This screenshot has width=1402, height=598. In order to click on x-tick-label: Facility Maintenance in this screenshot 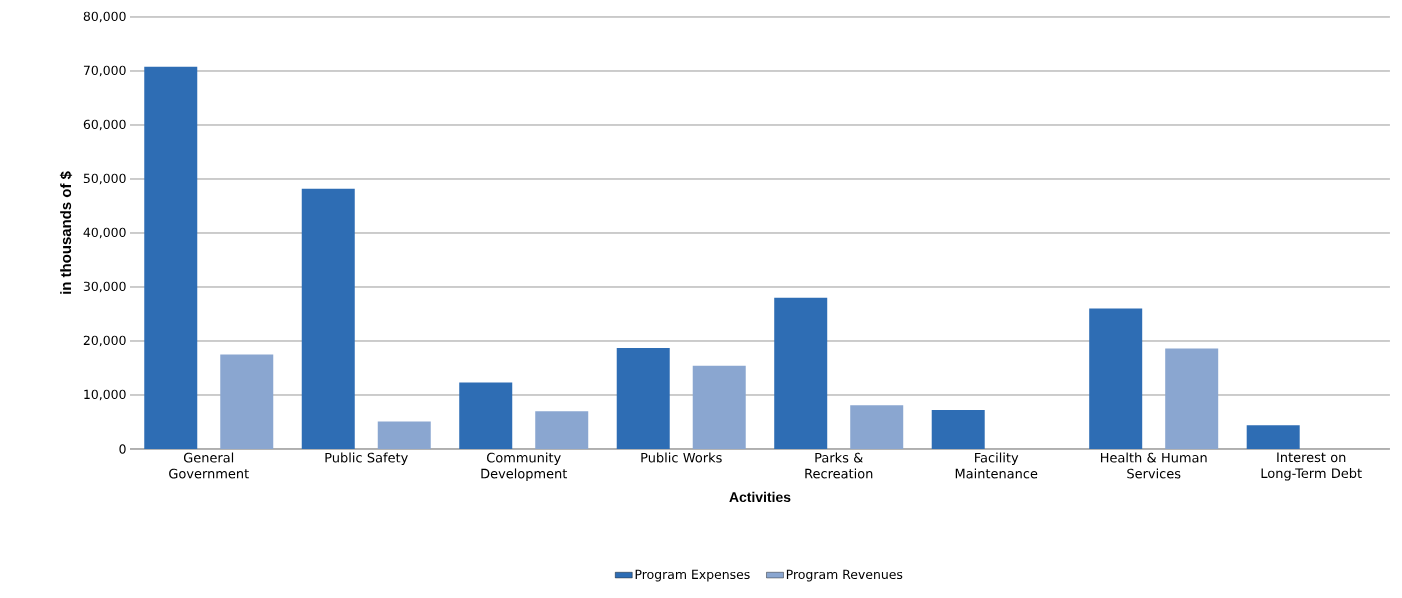, I will do `click(996, 465)`.